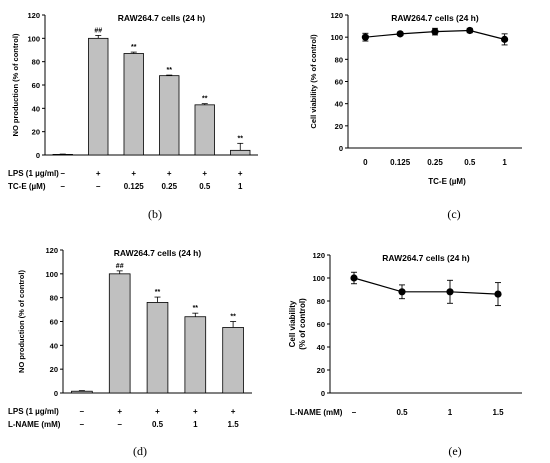  I want to click on panel-caption: (e), so click(454, 451).